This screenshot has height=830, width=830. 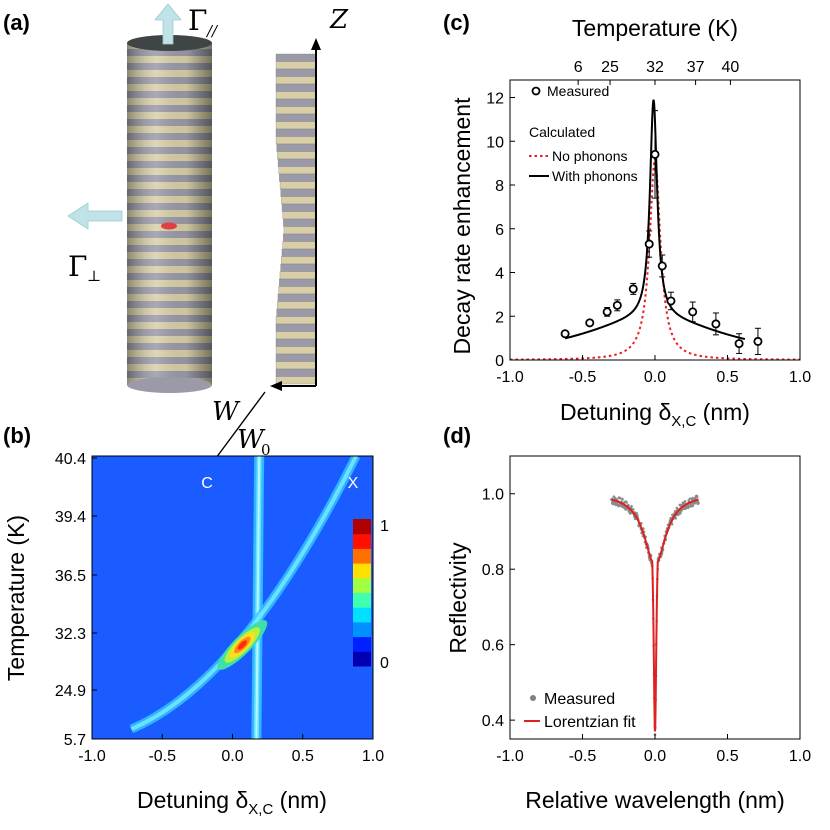 I want to click on legend-no-phonons-label: No phonons, so click(x=590, y=156).